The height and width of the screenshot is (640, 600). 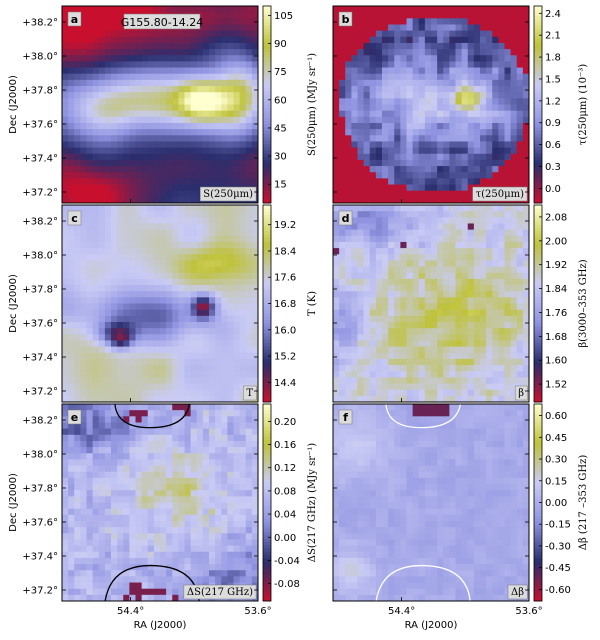 What do you see at coordinates (40, 222) in the screenshot?
I see `y-tick-label: +38.2°` at bounding box center [40, 222].